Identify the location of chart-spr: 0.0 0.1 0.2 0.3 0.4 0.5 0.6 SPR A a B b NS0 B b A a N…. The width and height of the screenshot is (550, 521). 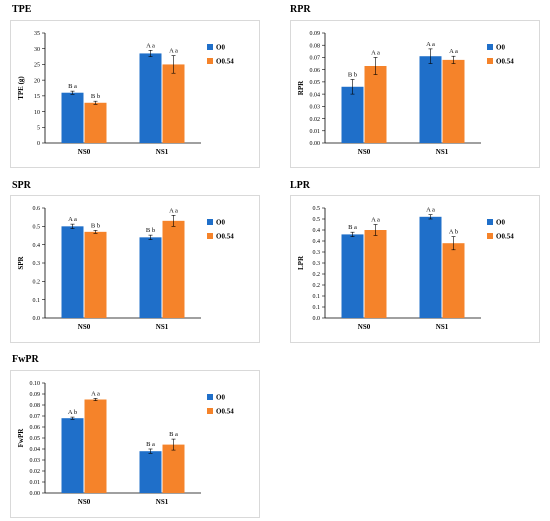
(135, 269).